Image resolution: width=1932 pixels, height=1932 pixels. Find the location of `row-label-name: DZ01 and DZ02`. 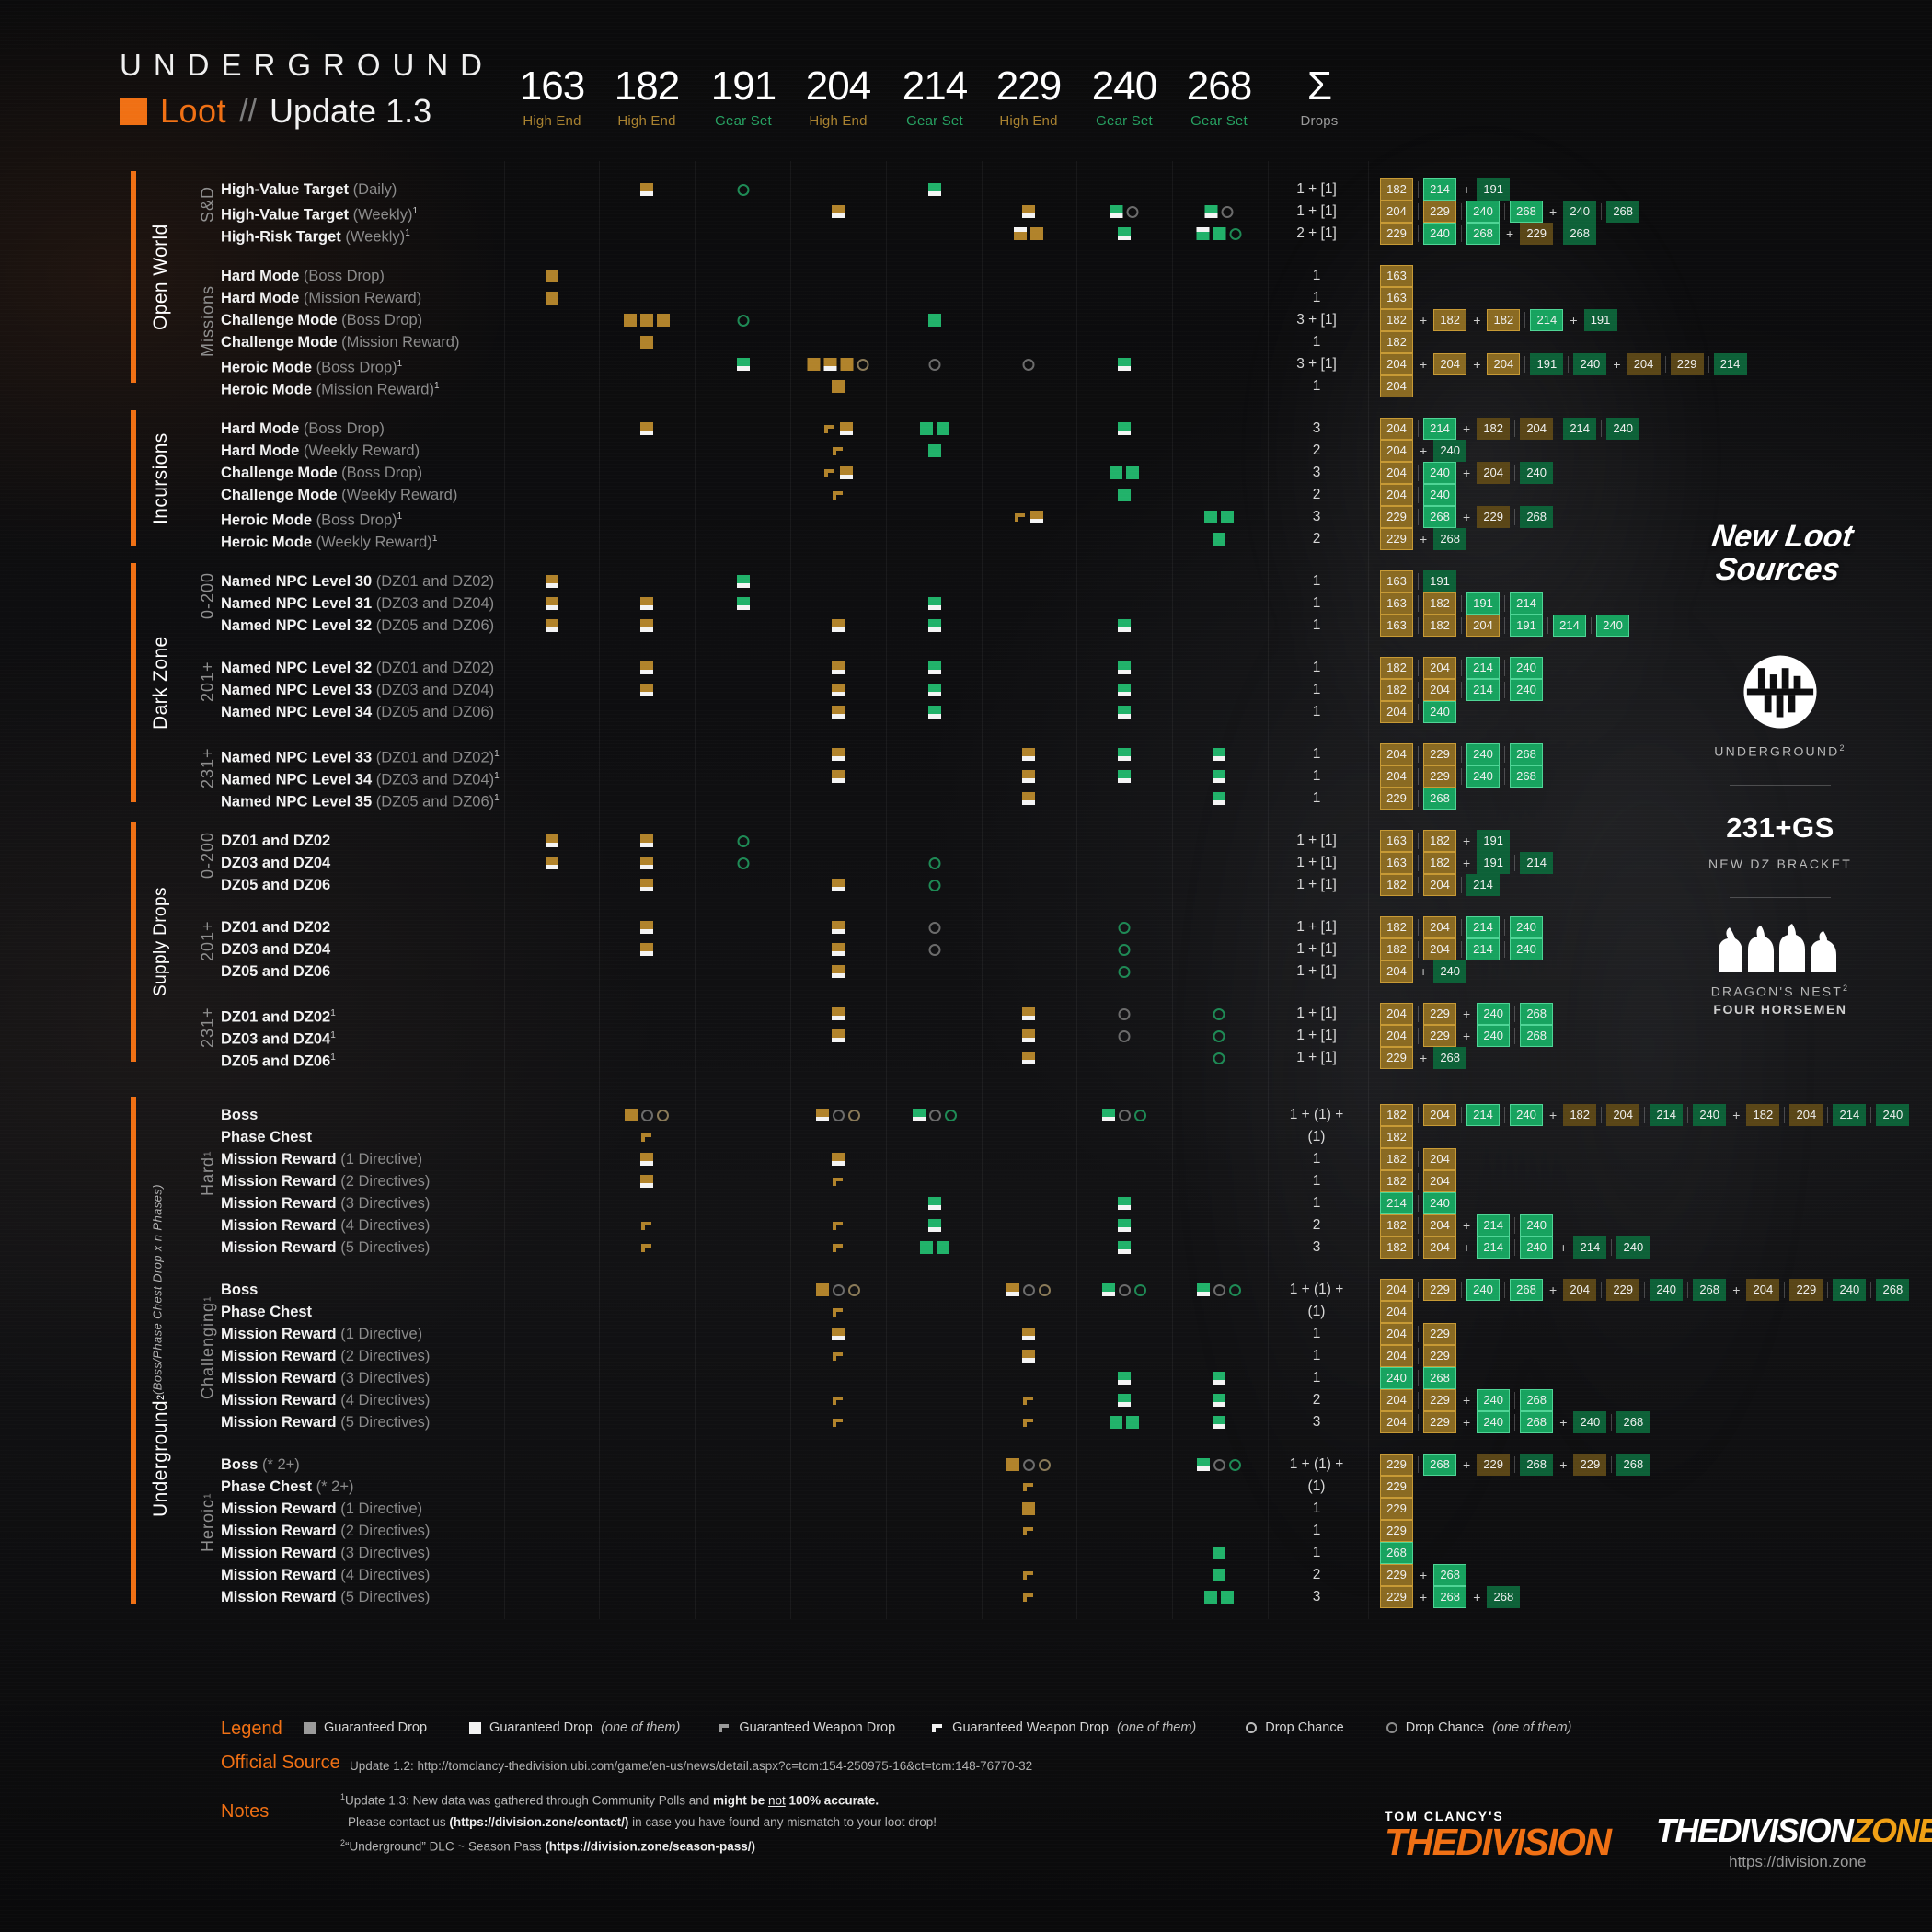

row-label-name: DZ01 and DZ02 is located at coordinates (276, 1017).